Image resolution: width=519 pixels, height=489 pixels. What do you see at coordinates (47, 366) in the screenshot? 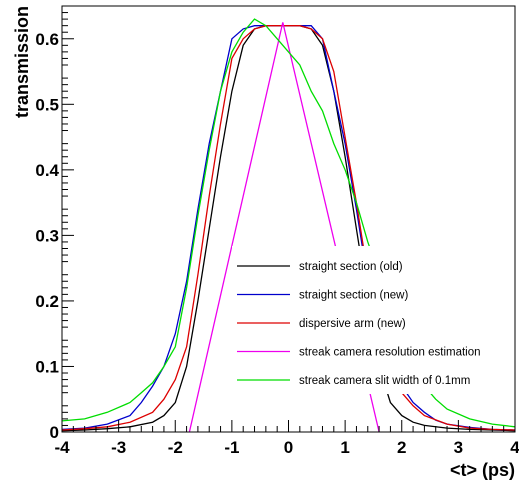
I see `y-tick-label-1: 0.1` at bounding box center [47, 366].